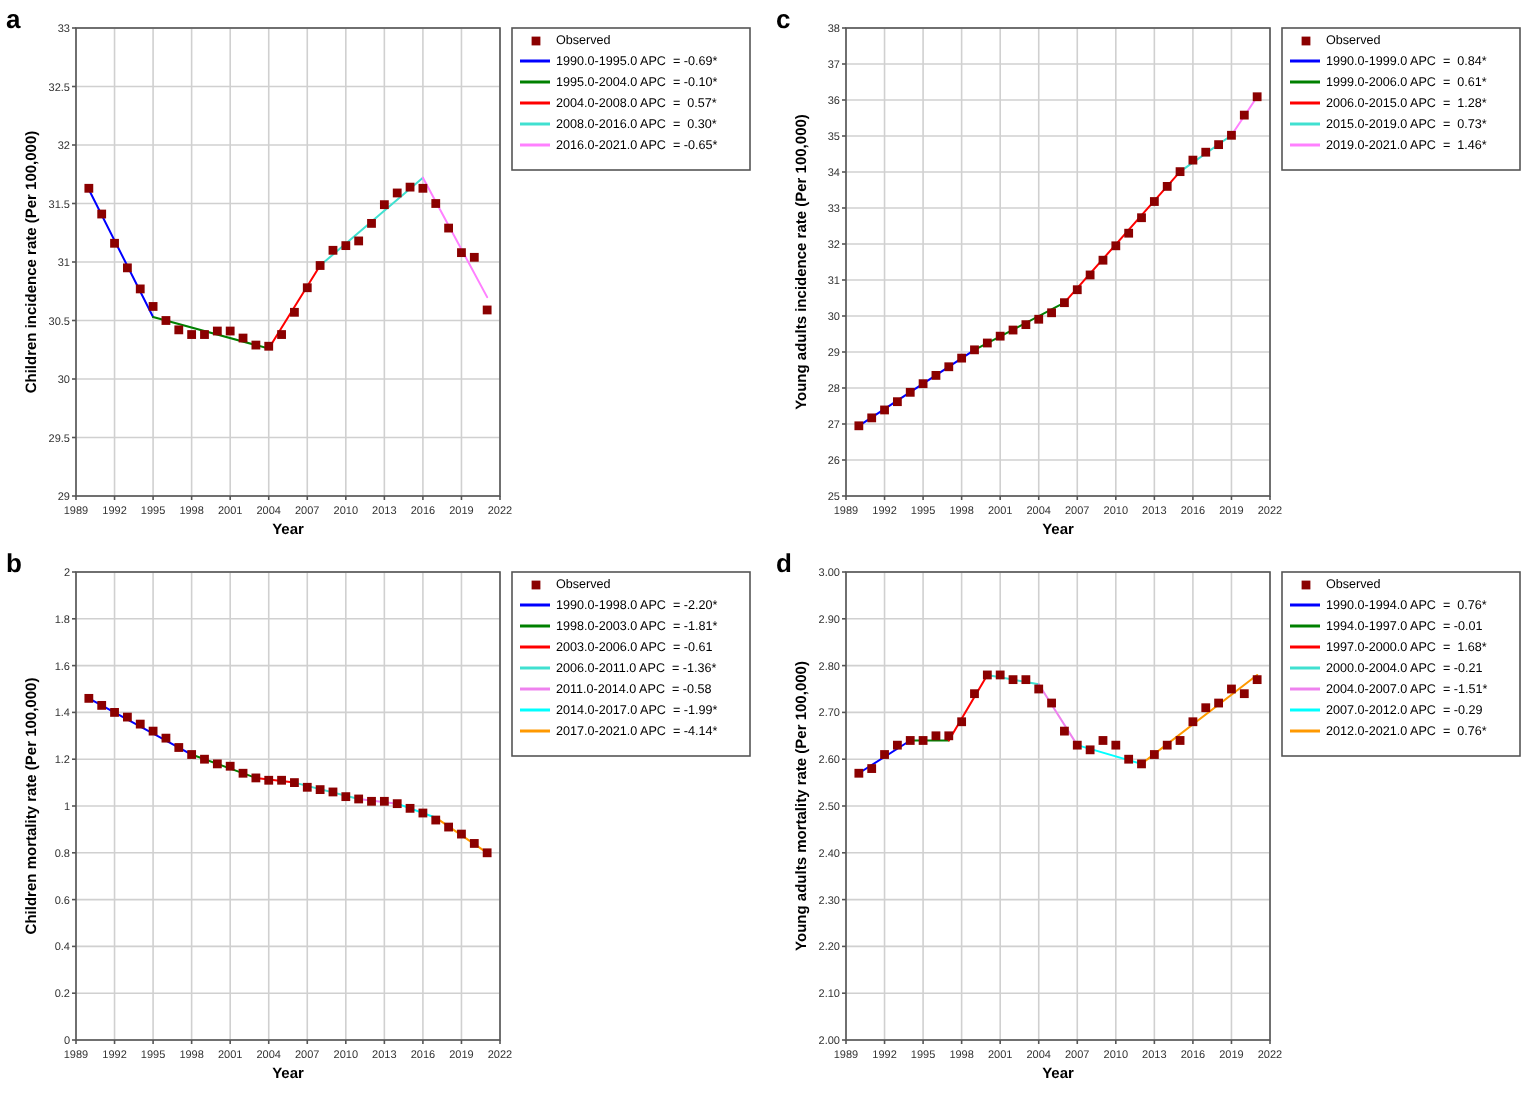  What do you see at coordinates (14, 563) in the screenshot?
I see `chart-title: b` at bounding box center [14, 563].